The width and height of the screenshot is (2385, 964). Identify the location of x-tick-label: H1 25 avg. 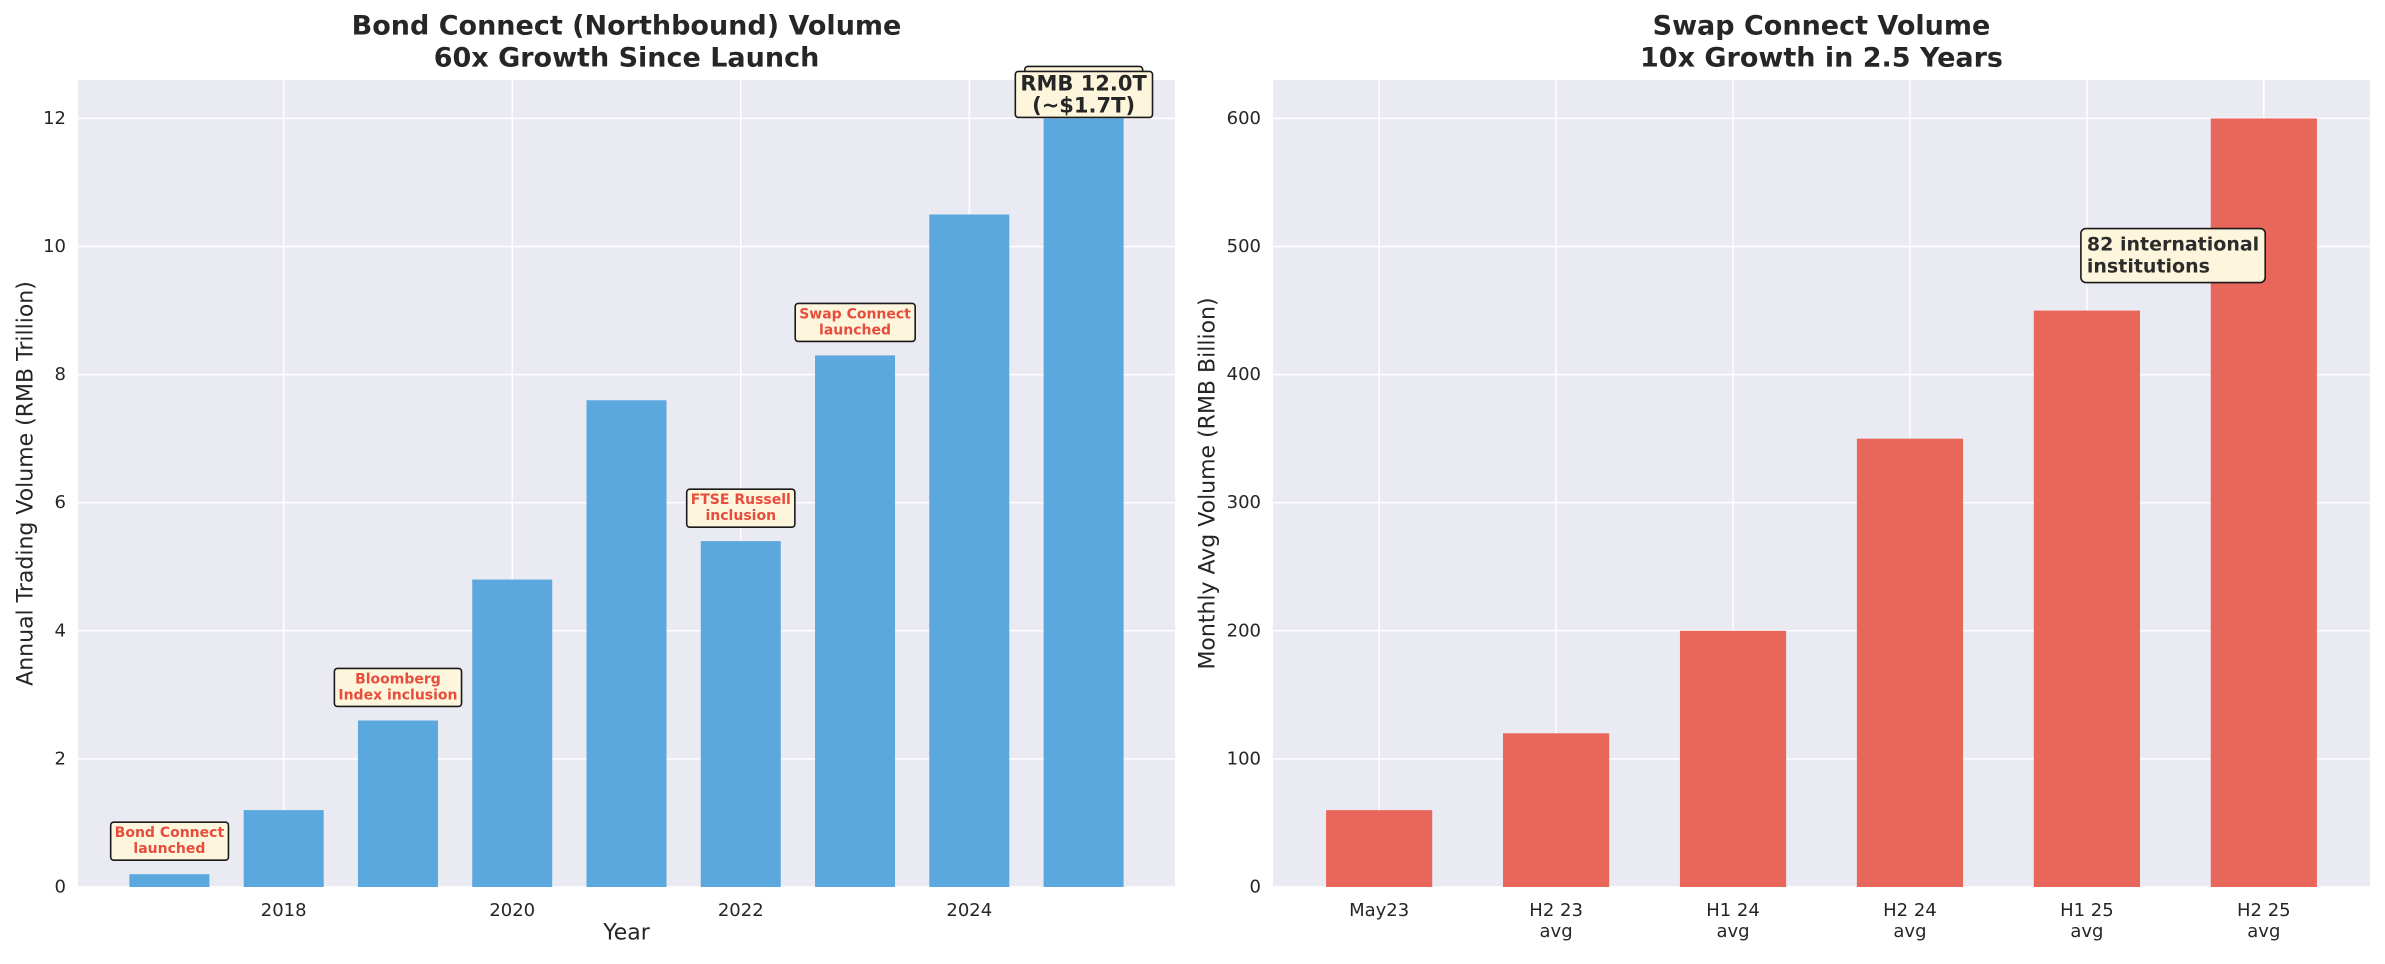
(2087, 921).